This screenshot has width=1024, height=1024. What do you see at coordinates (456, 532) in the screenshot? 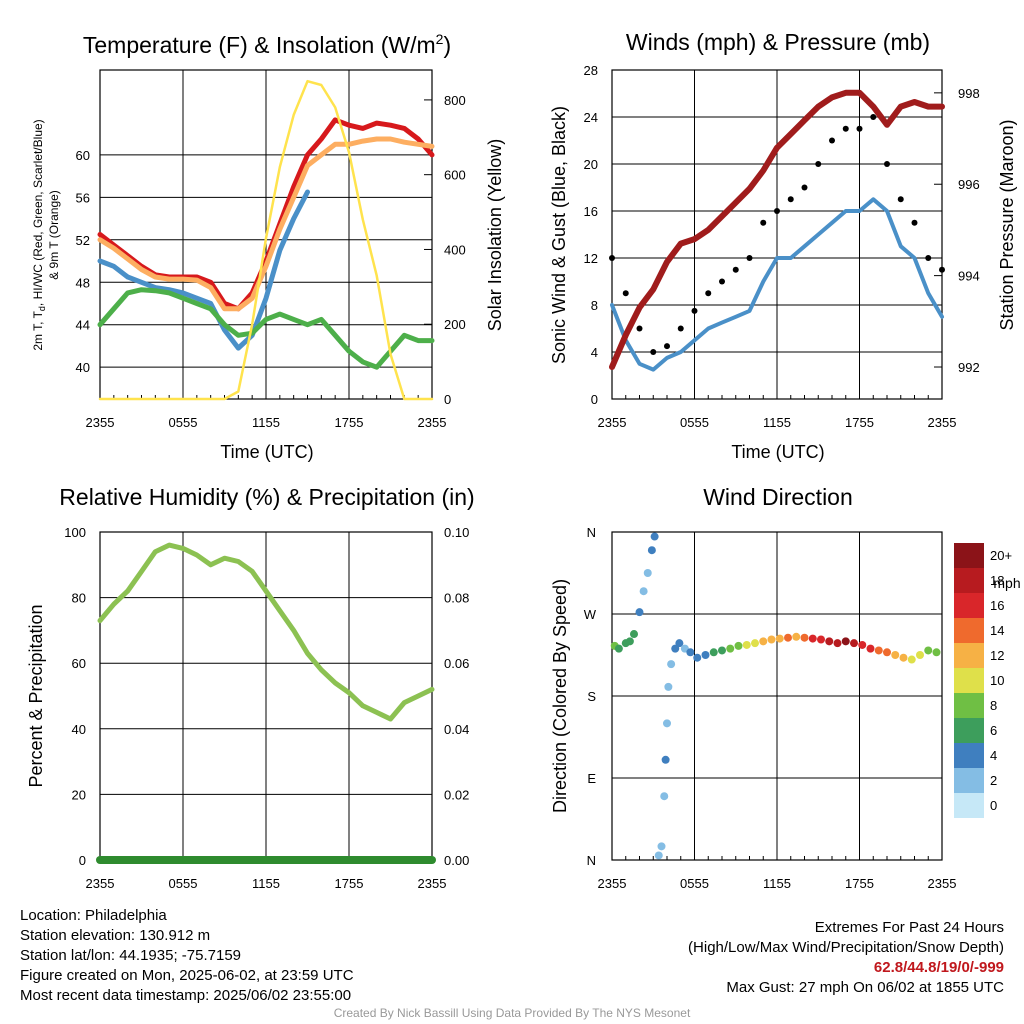
I see `y2-tick-label: 0.10` at bounding box center [456, 532].